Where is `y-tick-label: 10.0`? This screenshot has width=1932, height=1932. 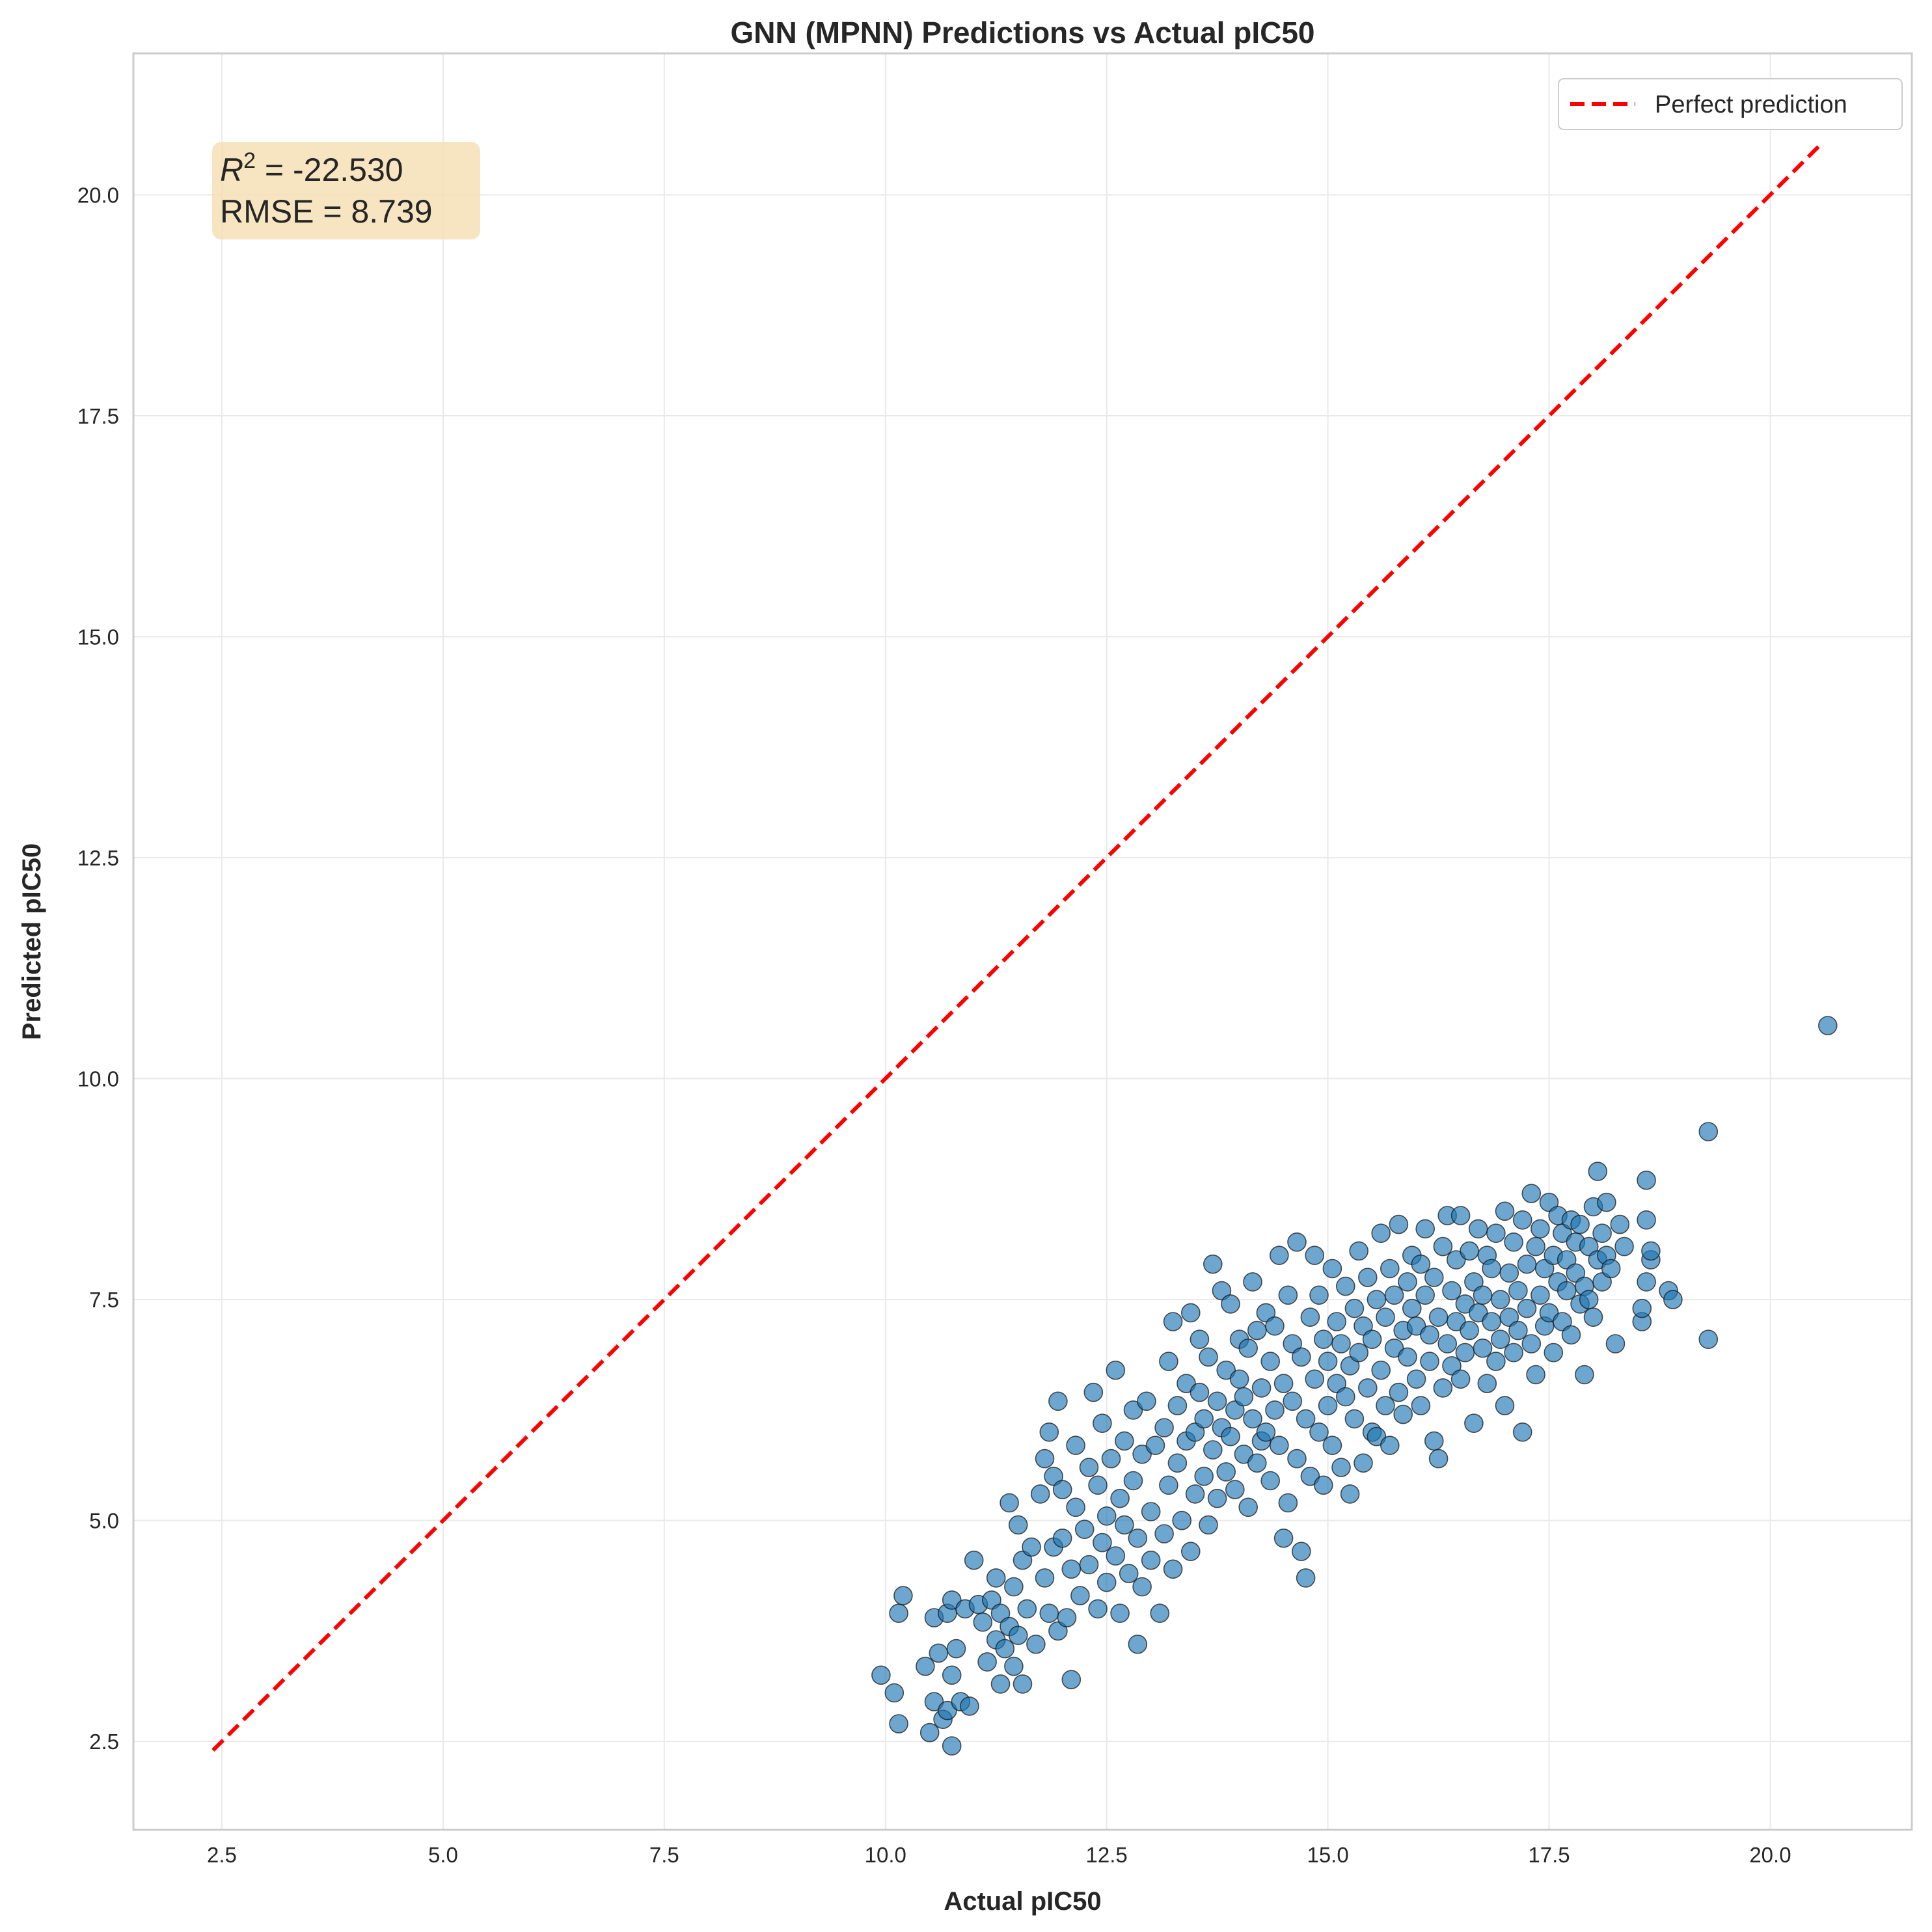 y-tick-label: 10.0 is located at coordinates (98, 1079).